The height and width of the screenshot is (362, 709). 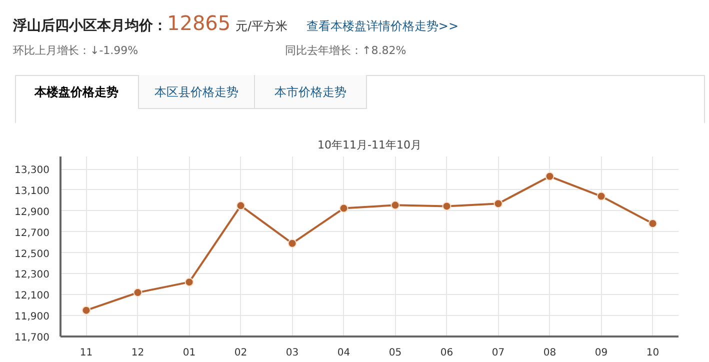 What do you see at coordinates (447, 353) in the screenshot?
I see `x-tick-label: 06` at bounding box center [447, 353].